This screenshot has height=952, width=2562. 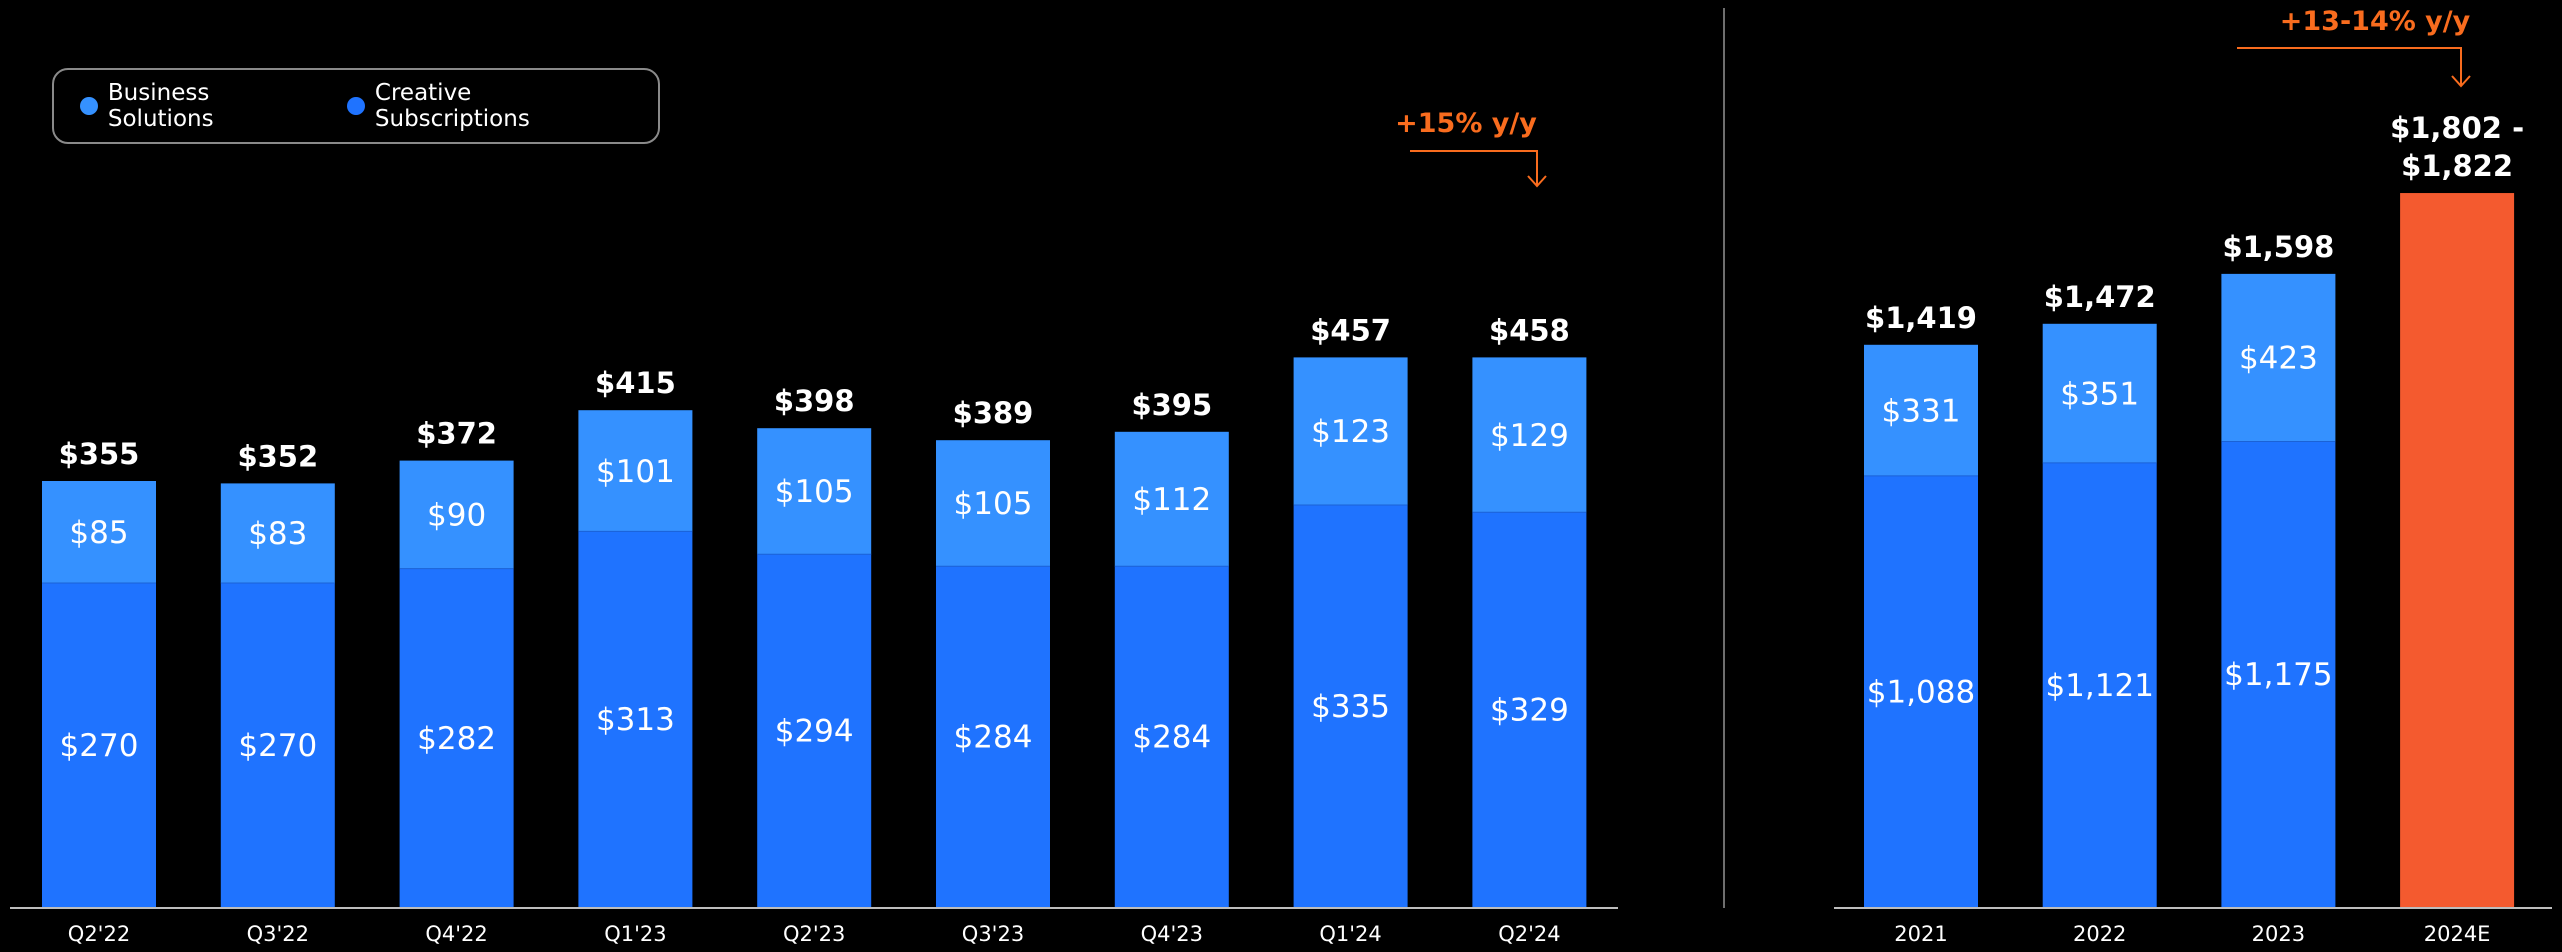 I want to click on data-label-creative-q1-24: $335, so click(x=1350, y=707).